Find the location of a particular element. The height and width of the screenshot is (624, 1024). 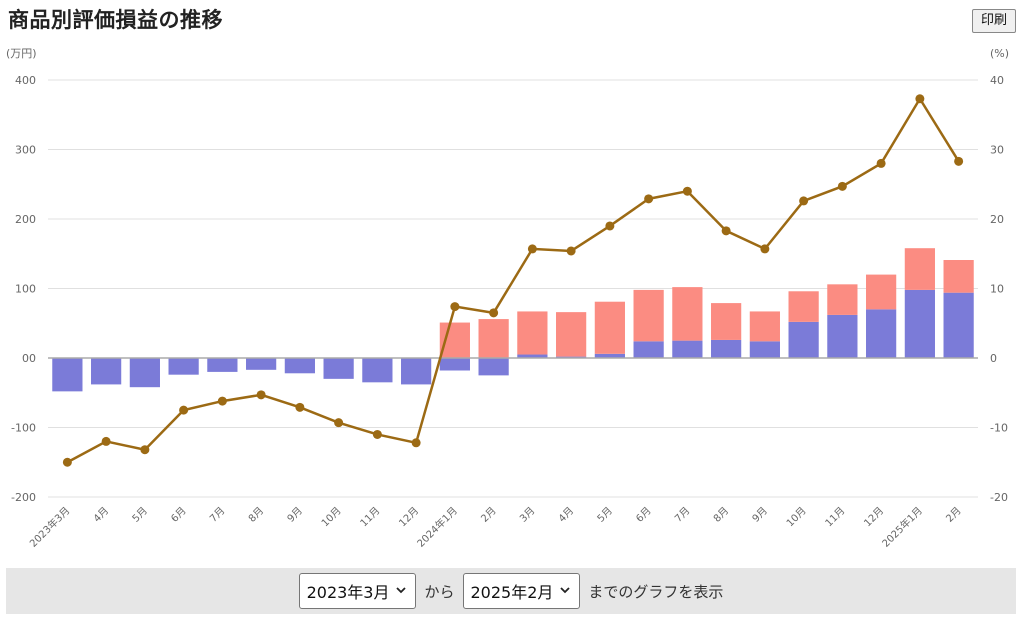

page-title: 商品別評価損益の推移 is located at coordinates (115, 20).